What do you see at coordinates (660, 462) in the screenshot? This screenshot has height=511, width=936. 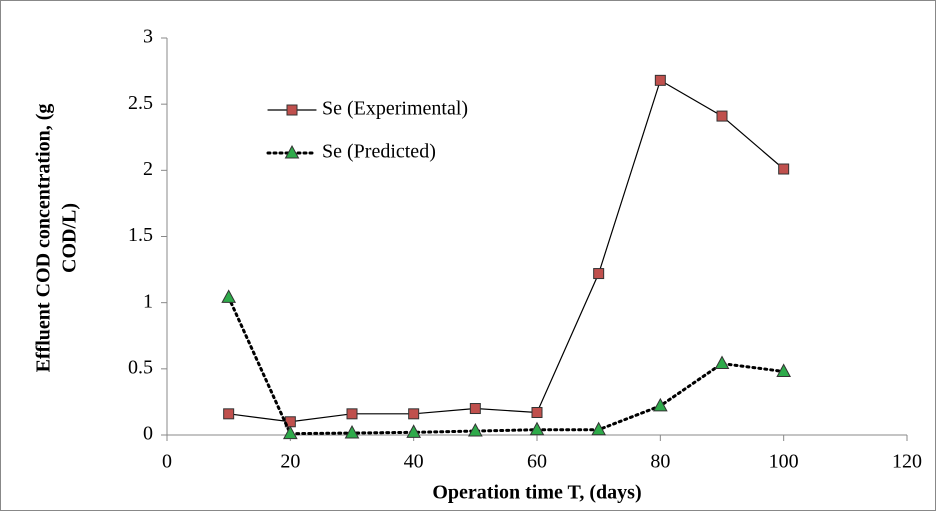 I see `x-tick-label: 80` at bounding box center [660, 462].